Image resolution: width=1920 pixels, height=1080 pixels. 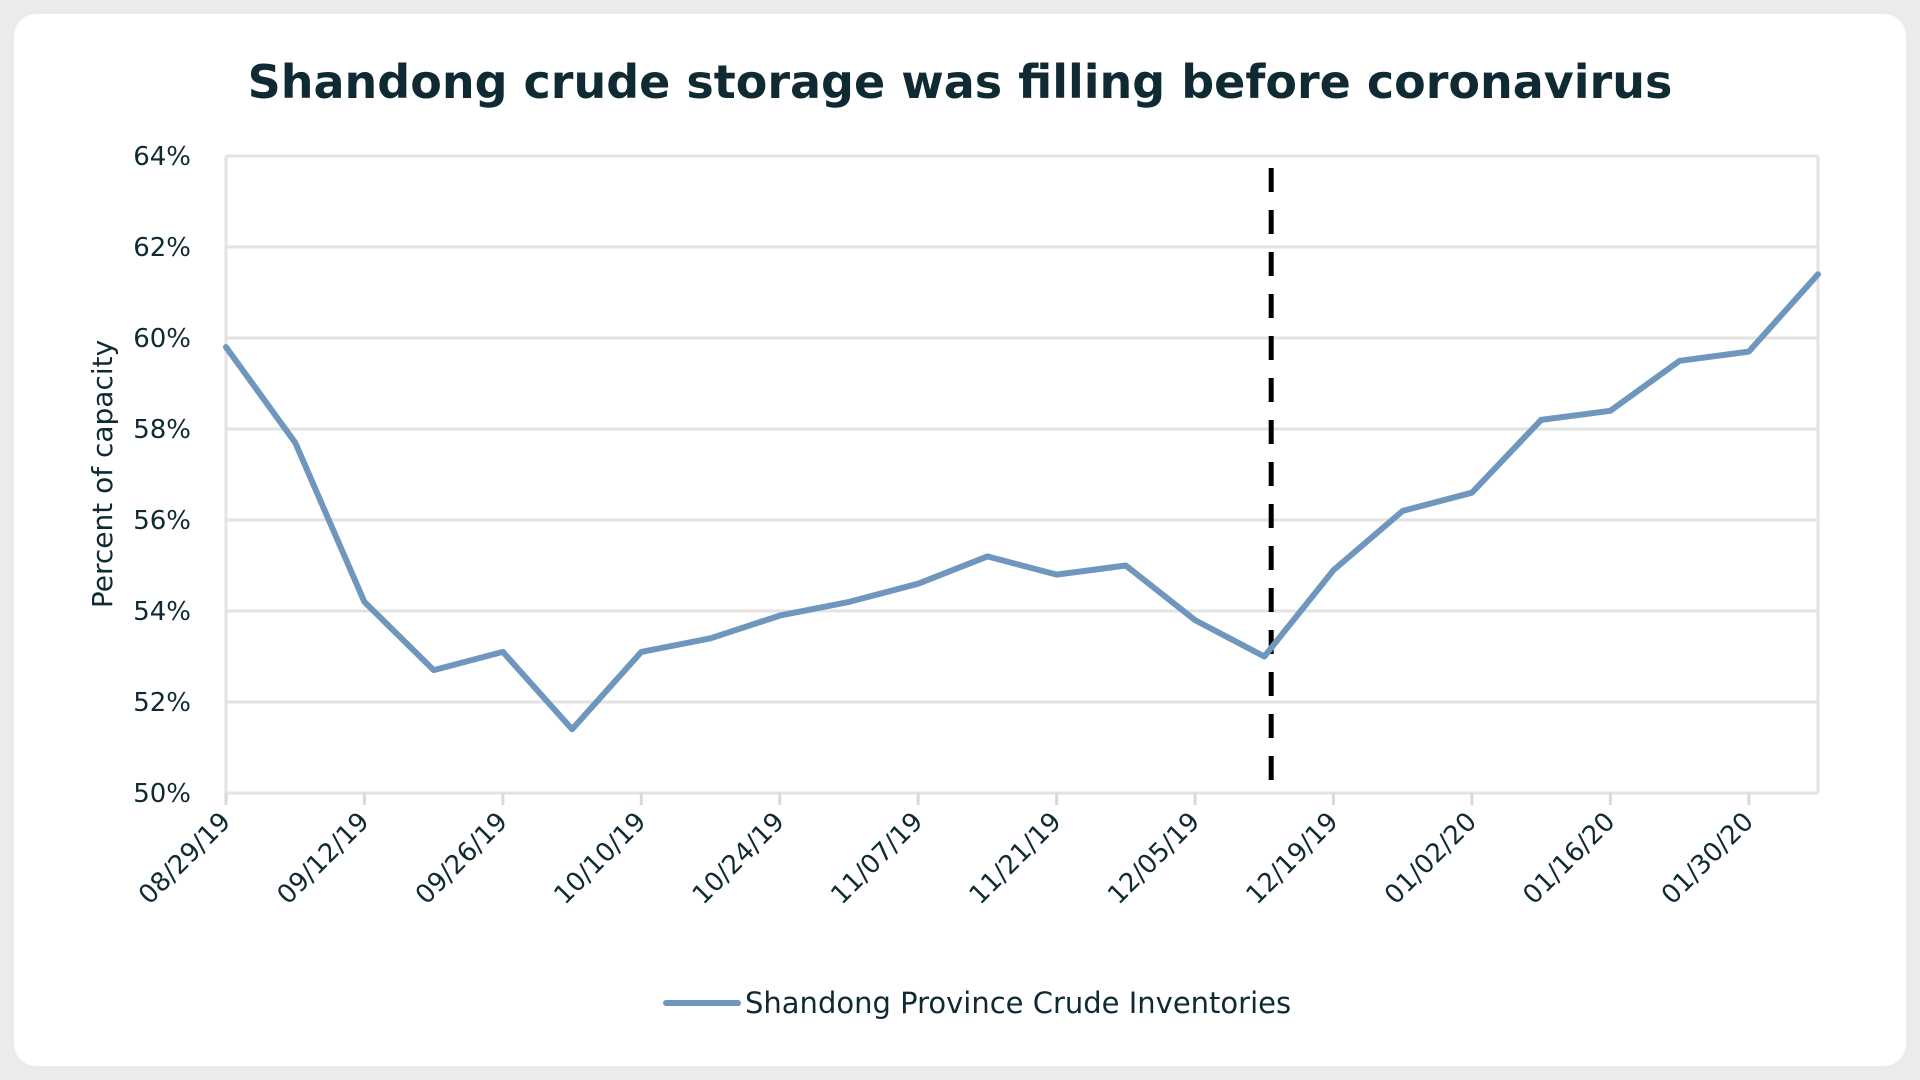 I want to click on x-tick-label: 09/26/19, so click(x=462, y=859).